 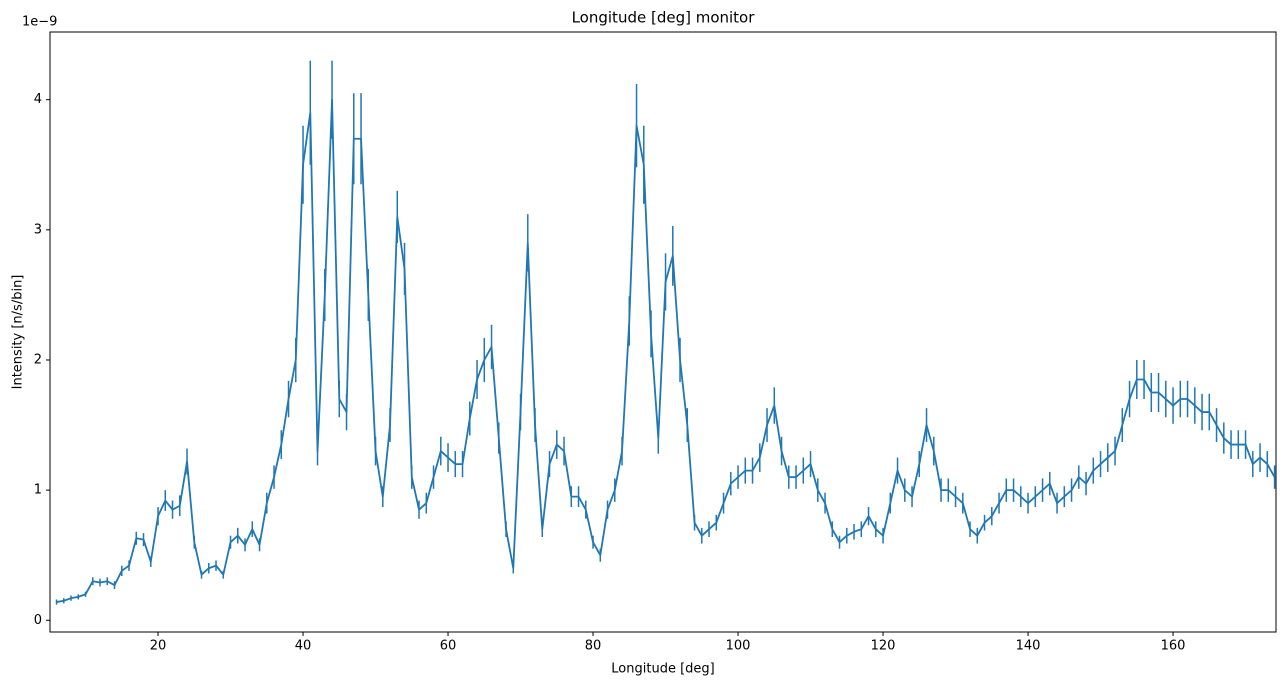 What do you see at coordinates (38, 490) in the screenshot?
I see `y-tick-label: 1` at bounding box center [38, 490].